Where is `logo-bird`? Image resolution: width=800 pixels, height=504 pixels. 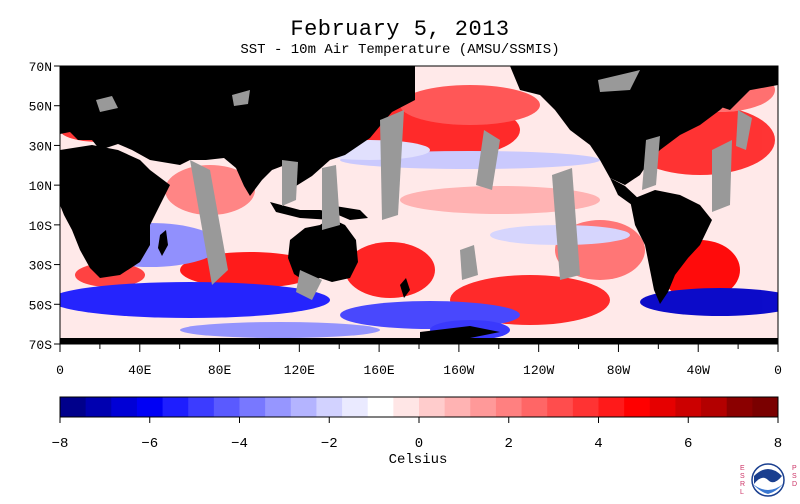
logo-bird is located at coordinates (768, 476).